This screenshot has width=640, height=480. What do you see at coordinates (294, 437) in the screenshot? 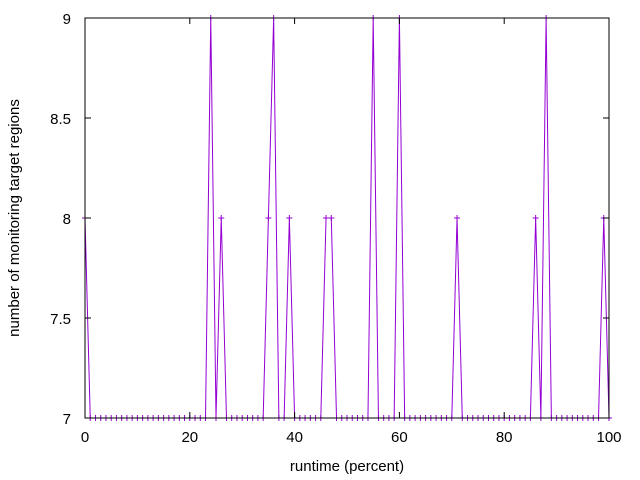
I see `x-tick-label: 40` at bounding box center [294, 437].